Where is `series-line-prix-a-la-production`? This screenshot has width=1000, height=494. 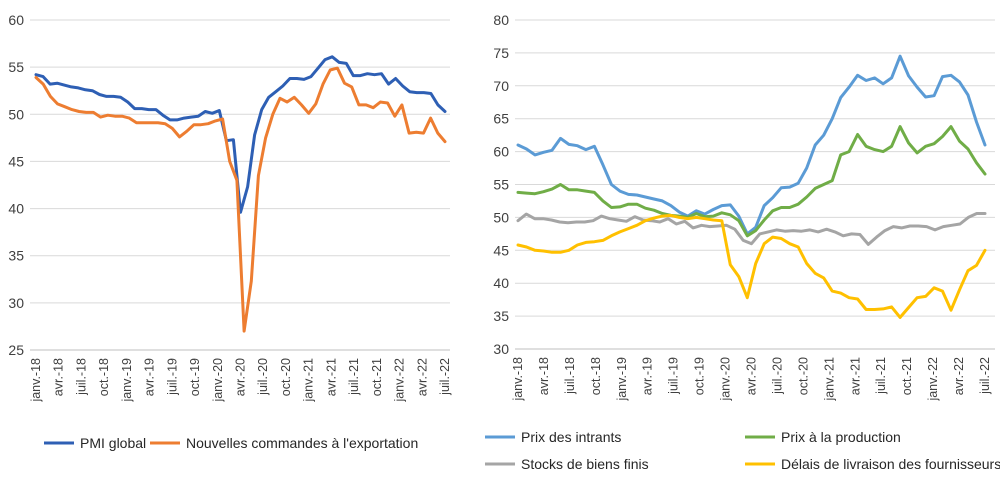 series-line-prix-a-la-production is located at coordinates (751, 181).